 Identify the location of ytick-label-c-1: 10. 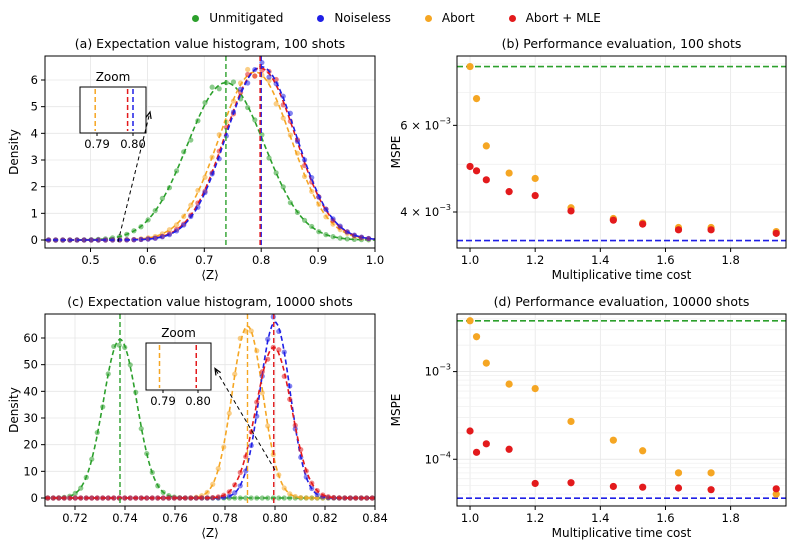
(30, 471).